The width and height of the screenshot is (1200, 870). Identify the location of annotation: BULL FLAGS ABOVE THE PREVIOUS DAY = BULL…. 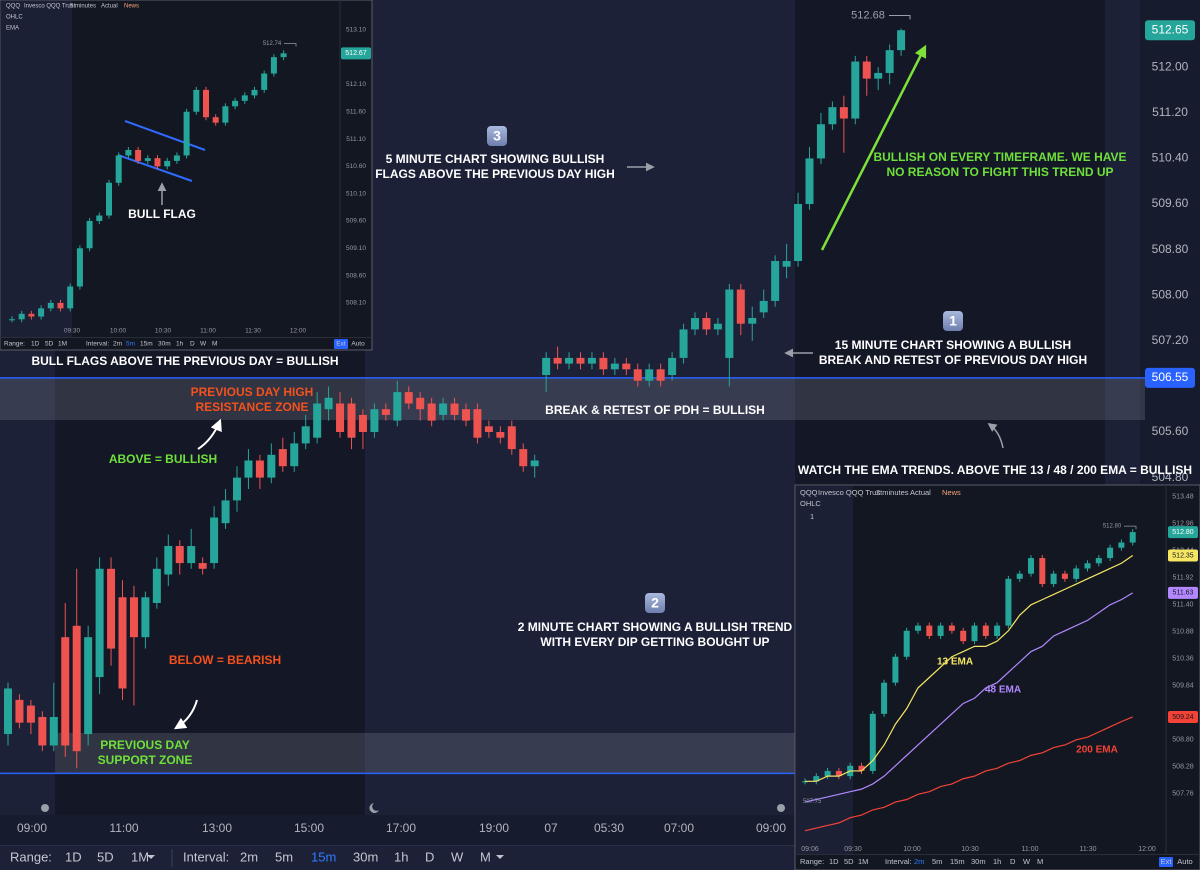
(184, 361).